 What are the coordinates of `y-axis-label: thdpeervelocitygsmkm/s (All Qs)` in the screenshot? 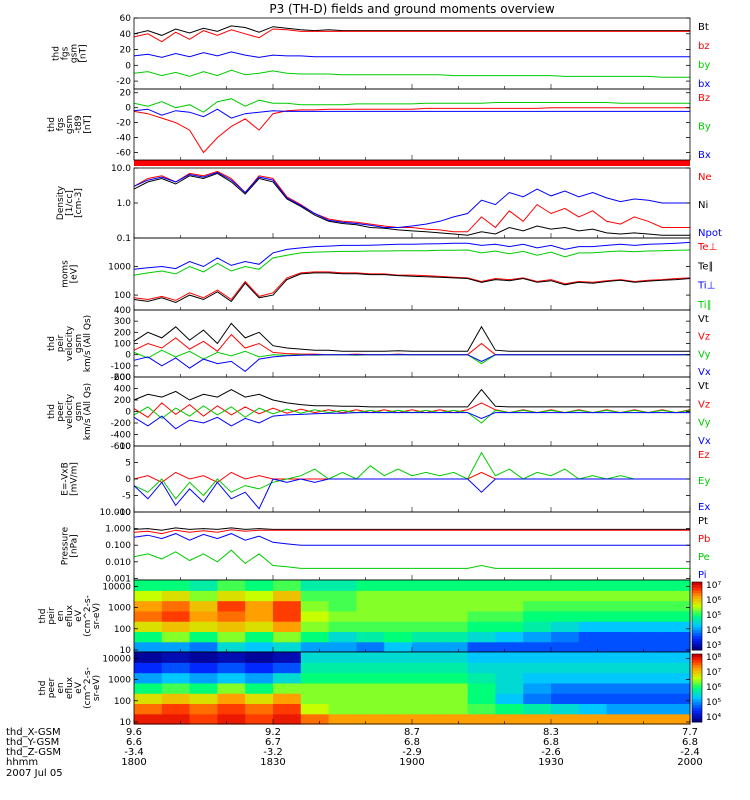 It's located at (70, 411).